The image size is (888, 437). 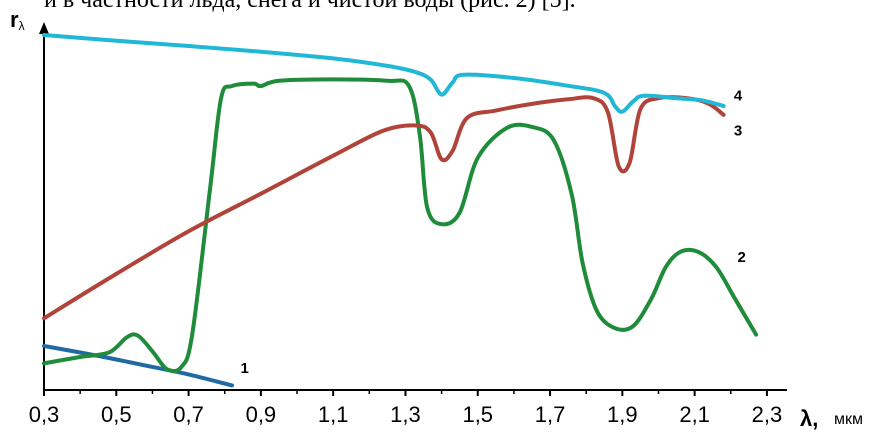 I want to click on y-axis-label: rλ, so click(x=17, y=20).